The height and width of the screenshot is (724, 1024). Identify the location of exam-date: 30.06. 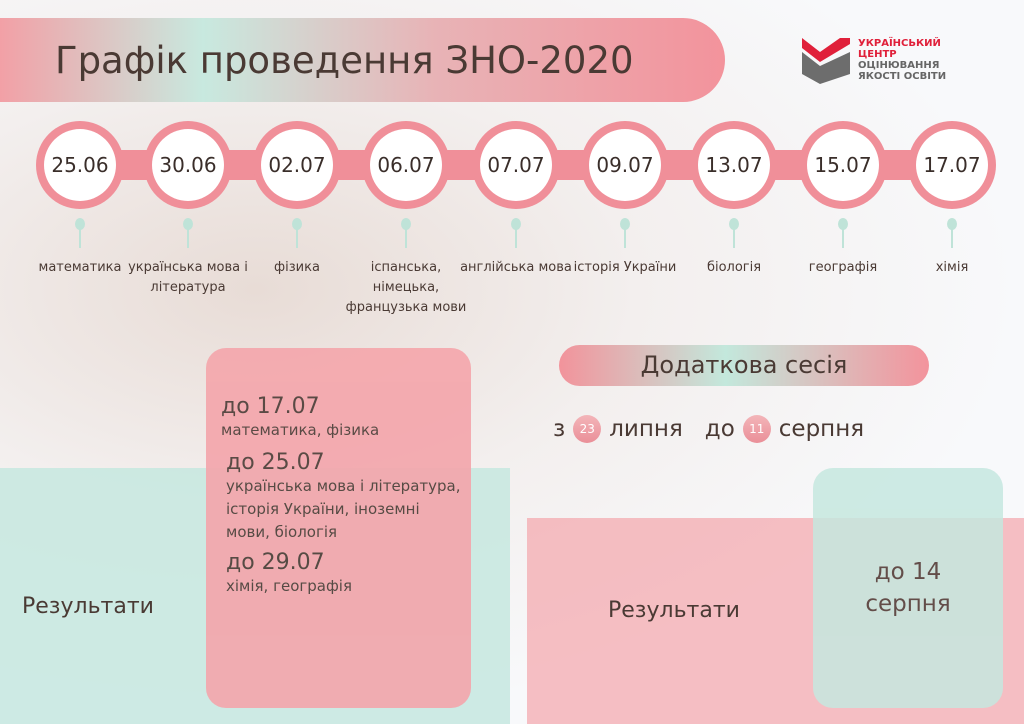
(188, 165).